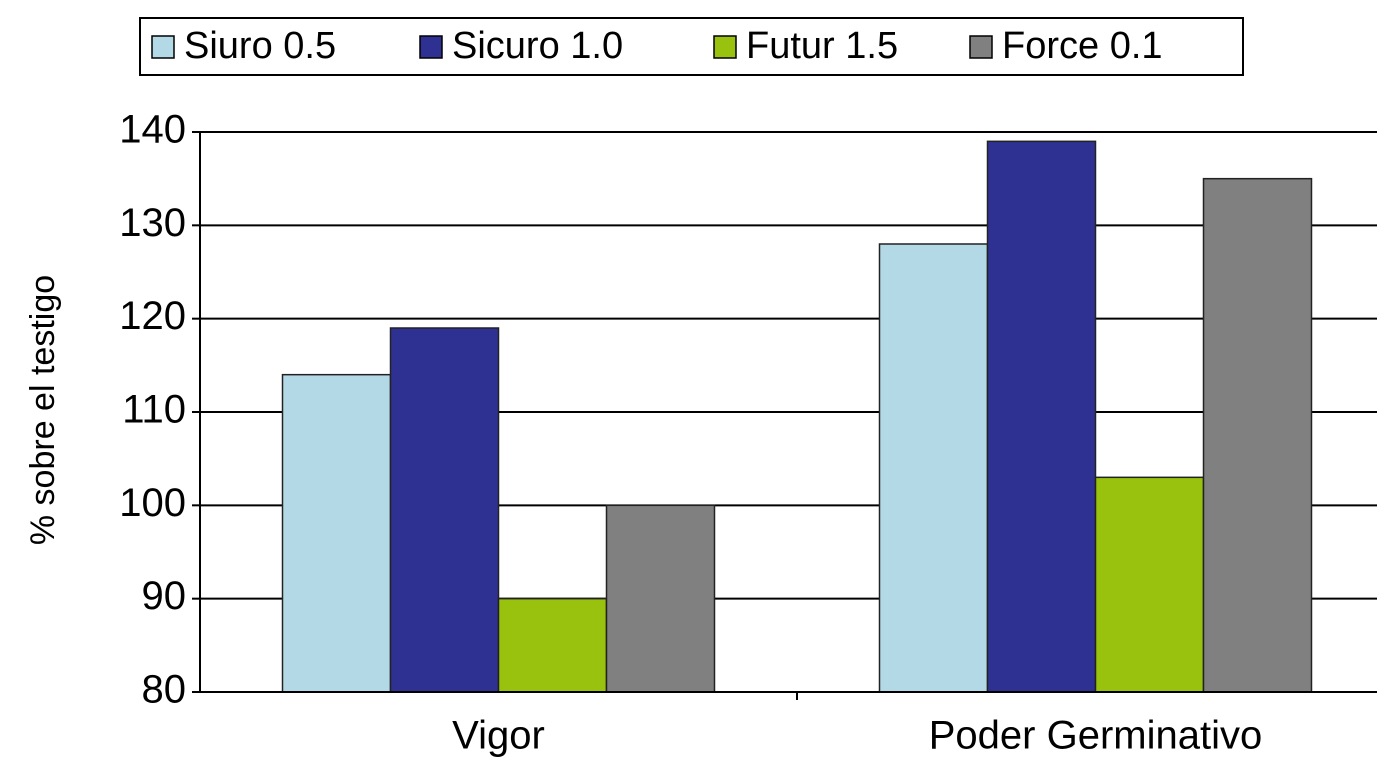 This screenshot has width=1377, height=760. I want to click on x-tick-label: Vigor, so click(498, 736).